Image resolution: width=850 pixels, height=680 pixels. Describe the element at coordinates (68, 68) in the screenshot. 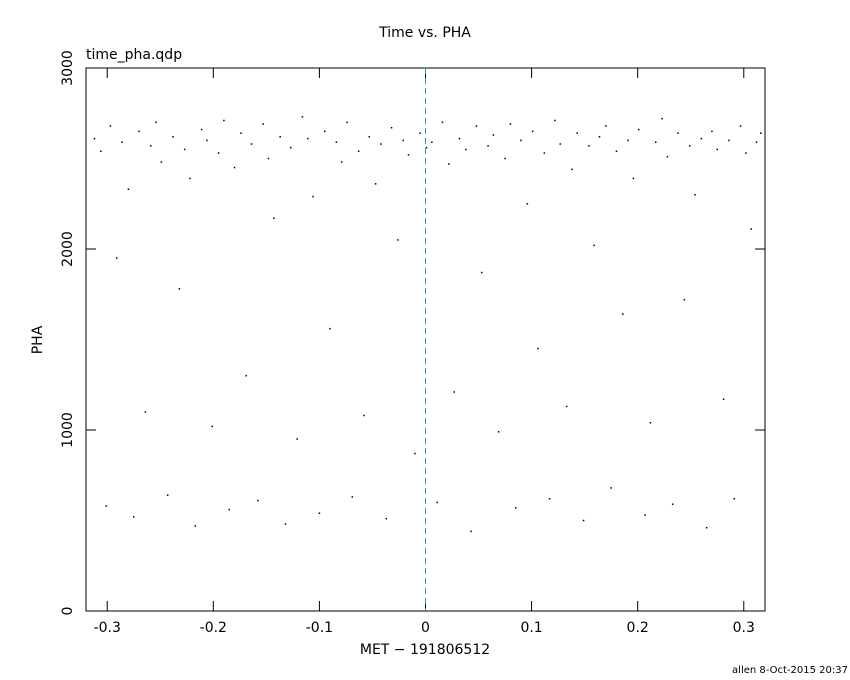

I see `y-tick-label: 3000` at that location.